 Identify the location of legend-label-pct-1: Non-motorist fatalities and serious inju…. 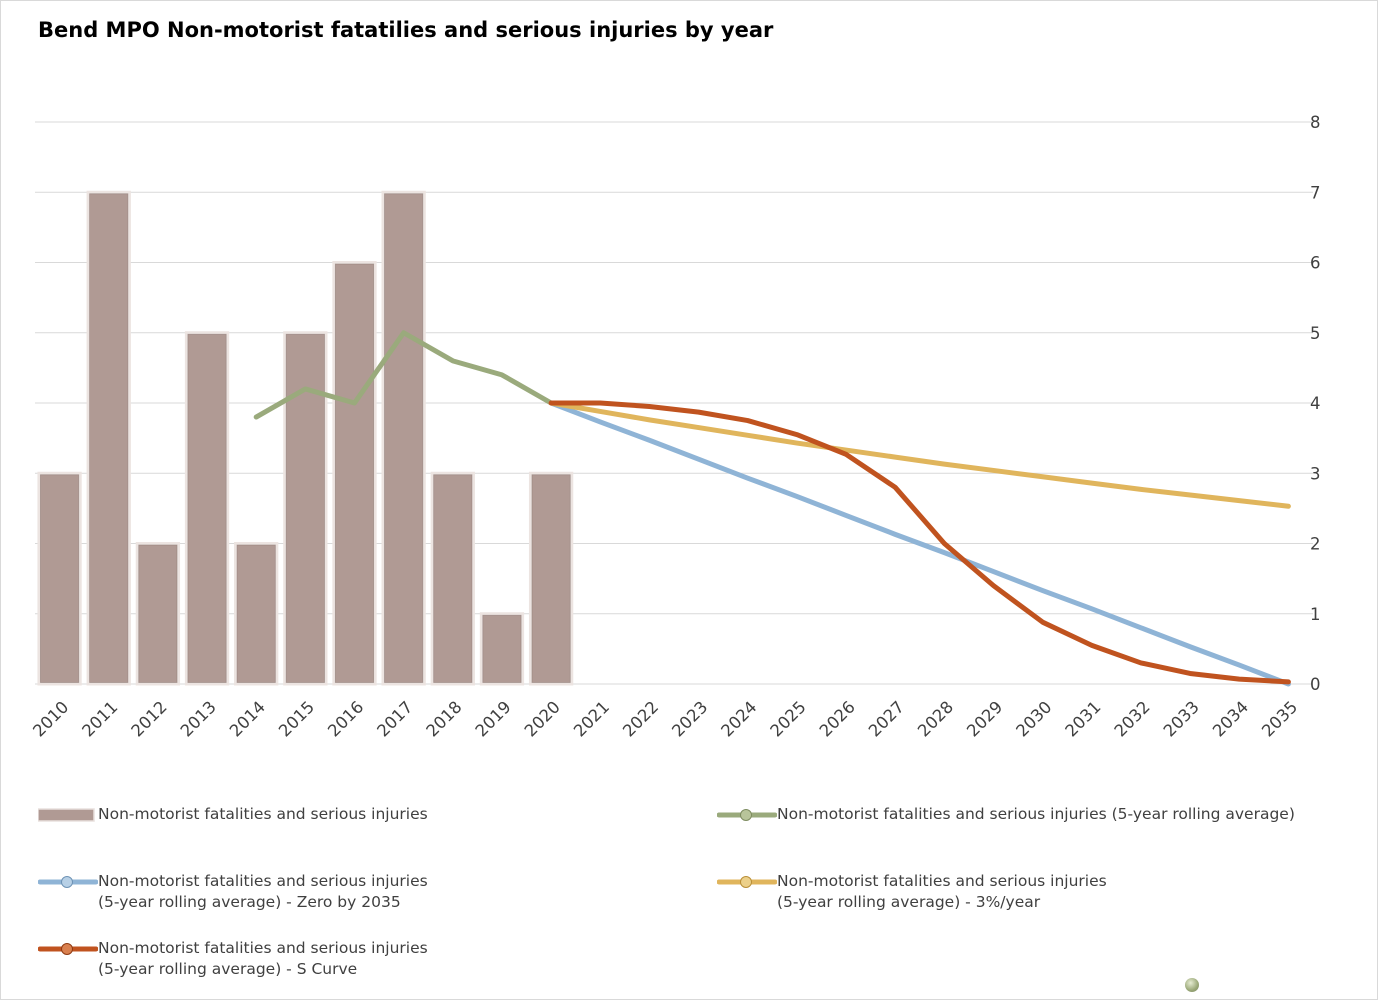
(942, 881).